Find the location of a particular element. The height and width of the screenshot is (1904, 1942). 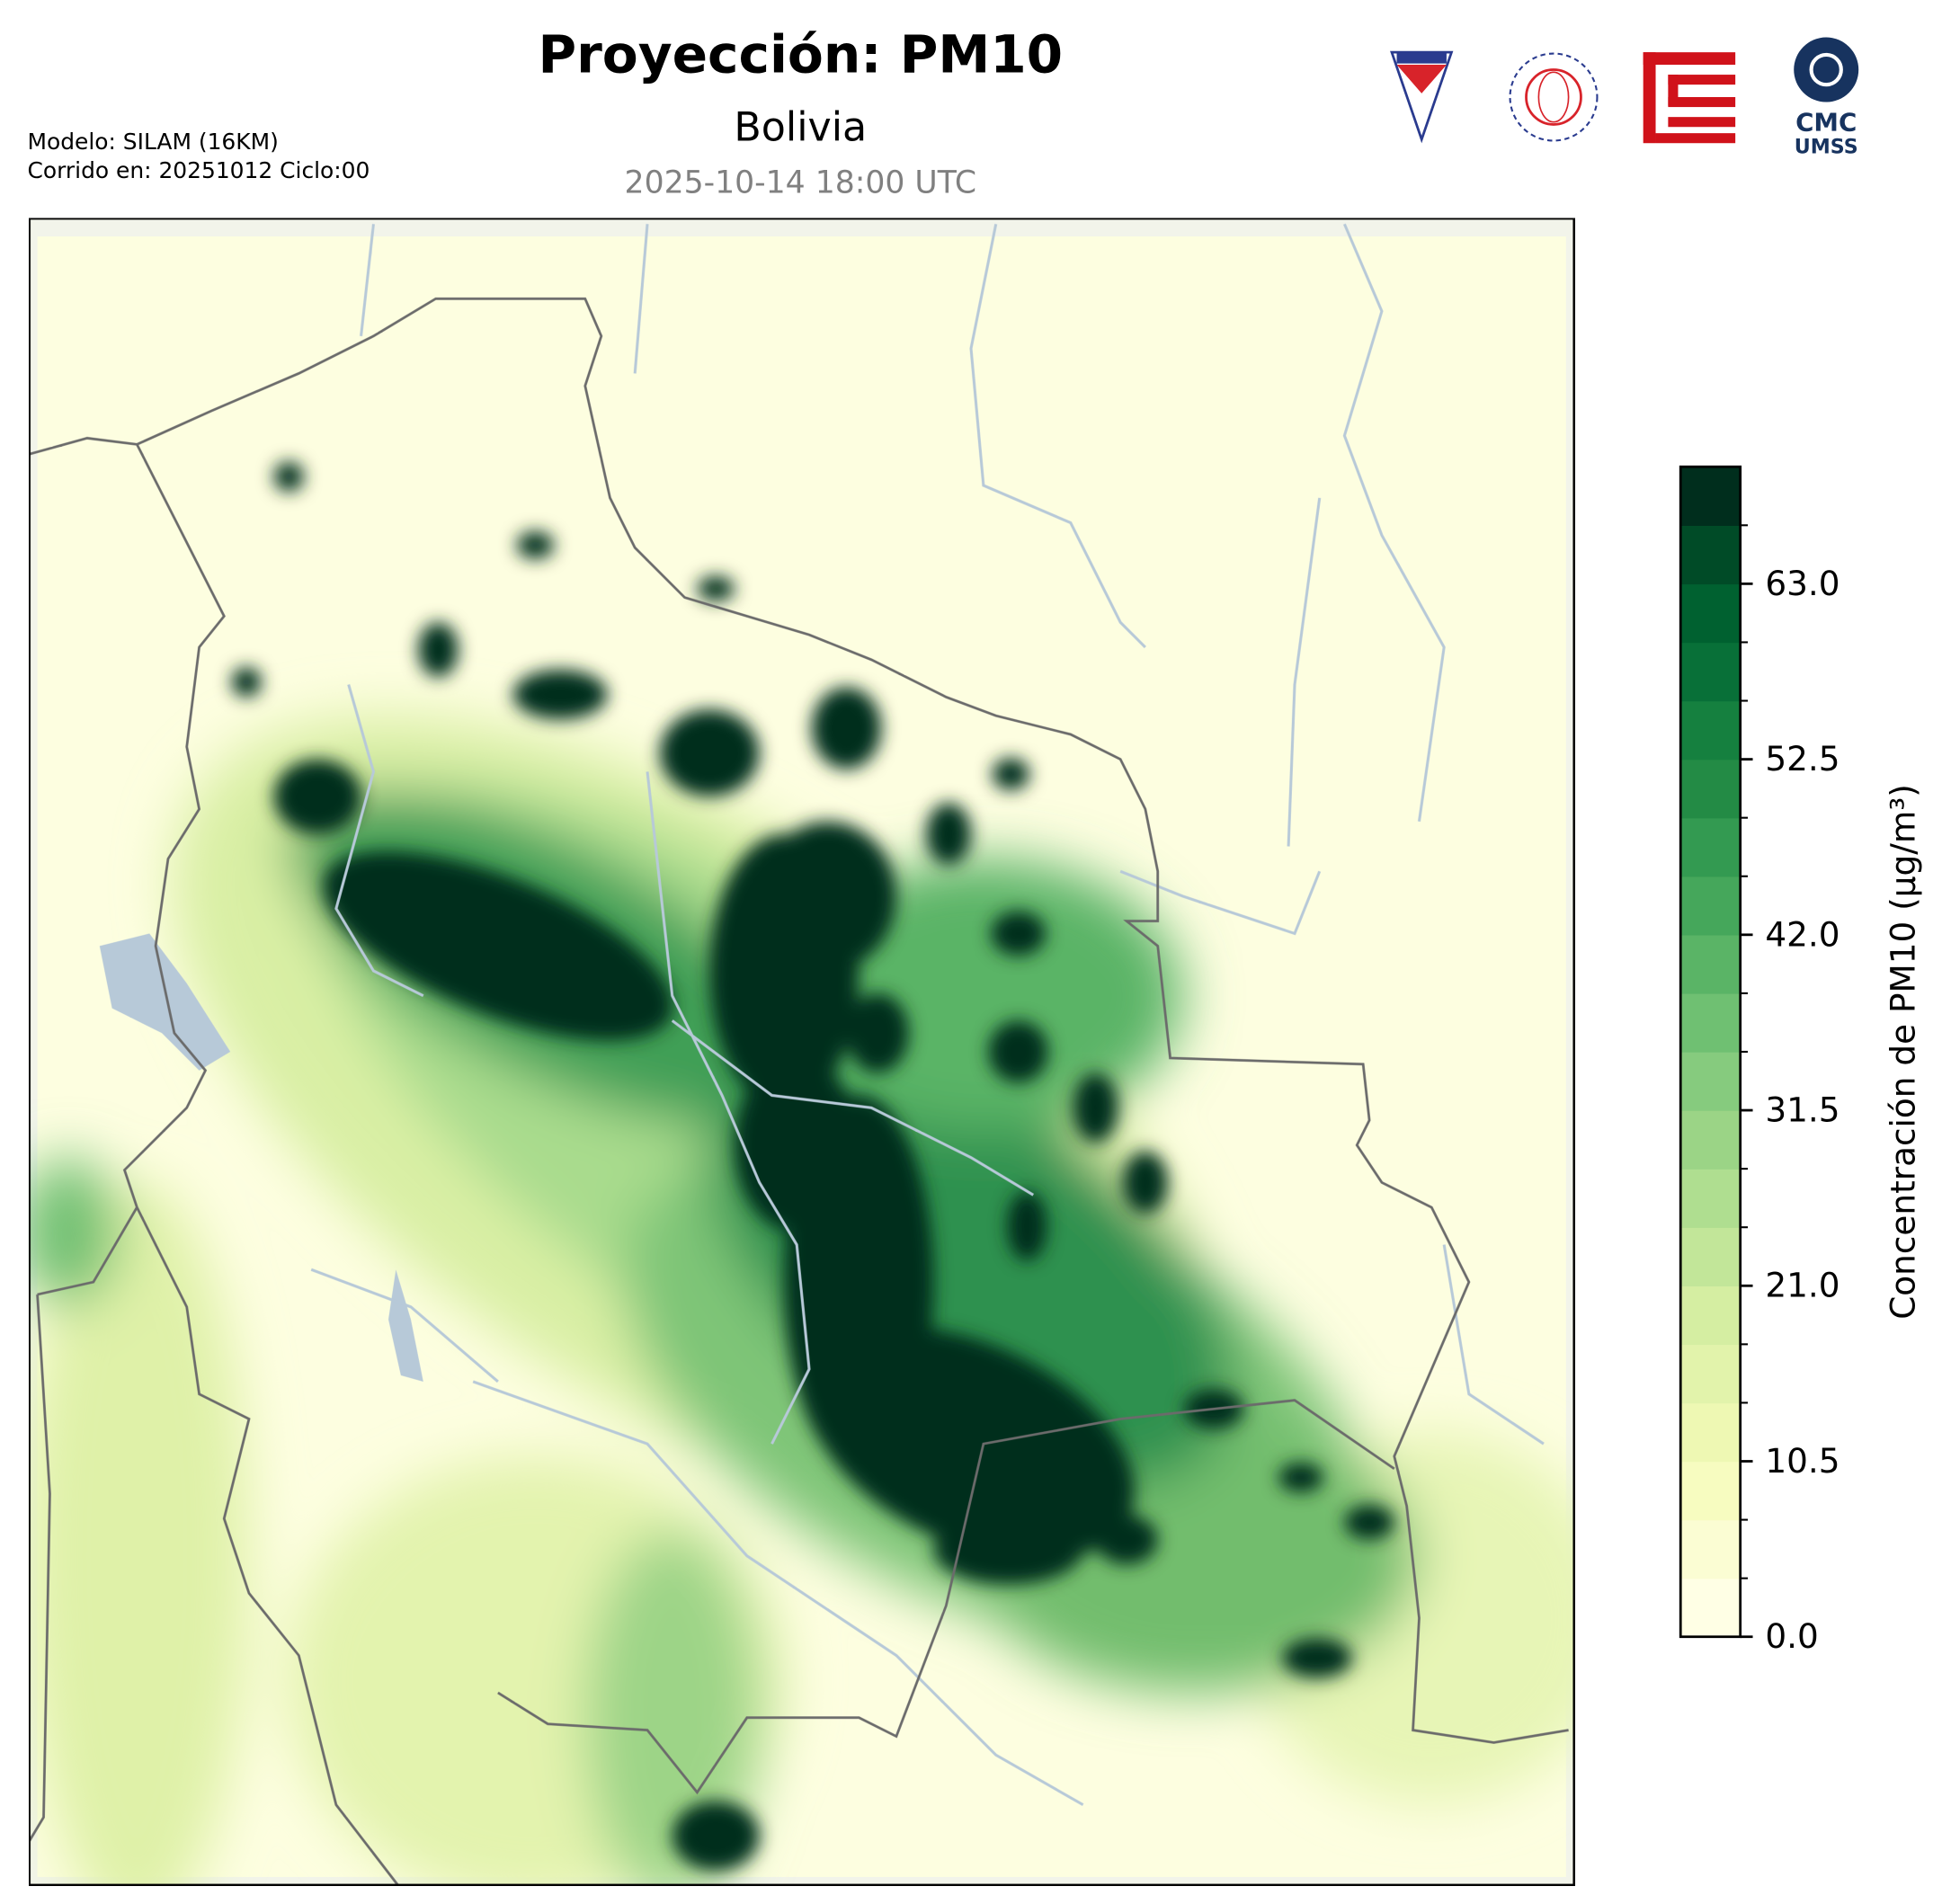

logo-cmc: CMC UMSS is located at coordinates (1826, 97).